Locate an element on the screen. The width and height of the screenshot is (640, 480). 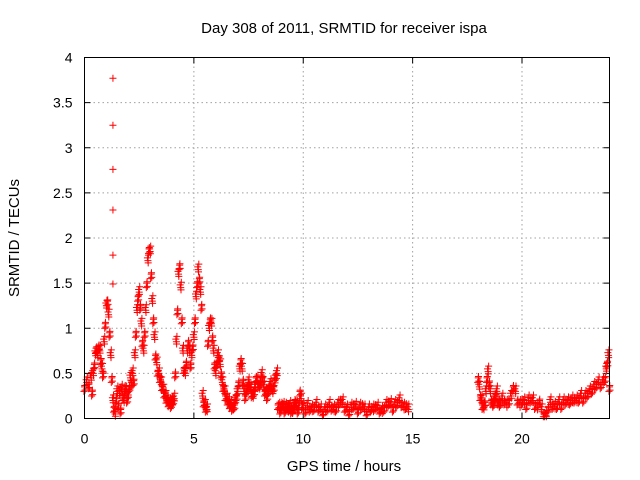
x-tick-label: 20 is located at coordinates (522, 439).